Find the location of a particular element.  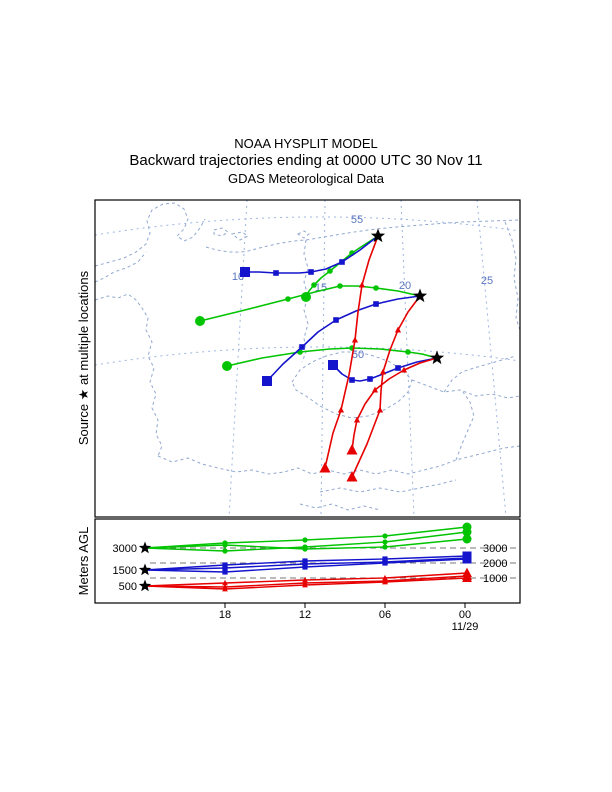

time-tick-label: 06 is located at coordinates (385, 615).